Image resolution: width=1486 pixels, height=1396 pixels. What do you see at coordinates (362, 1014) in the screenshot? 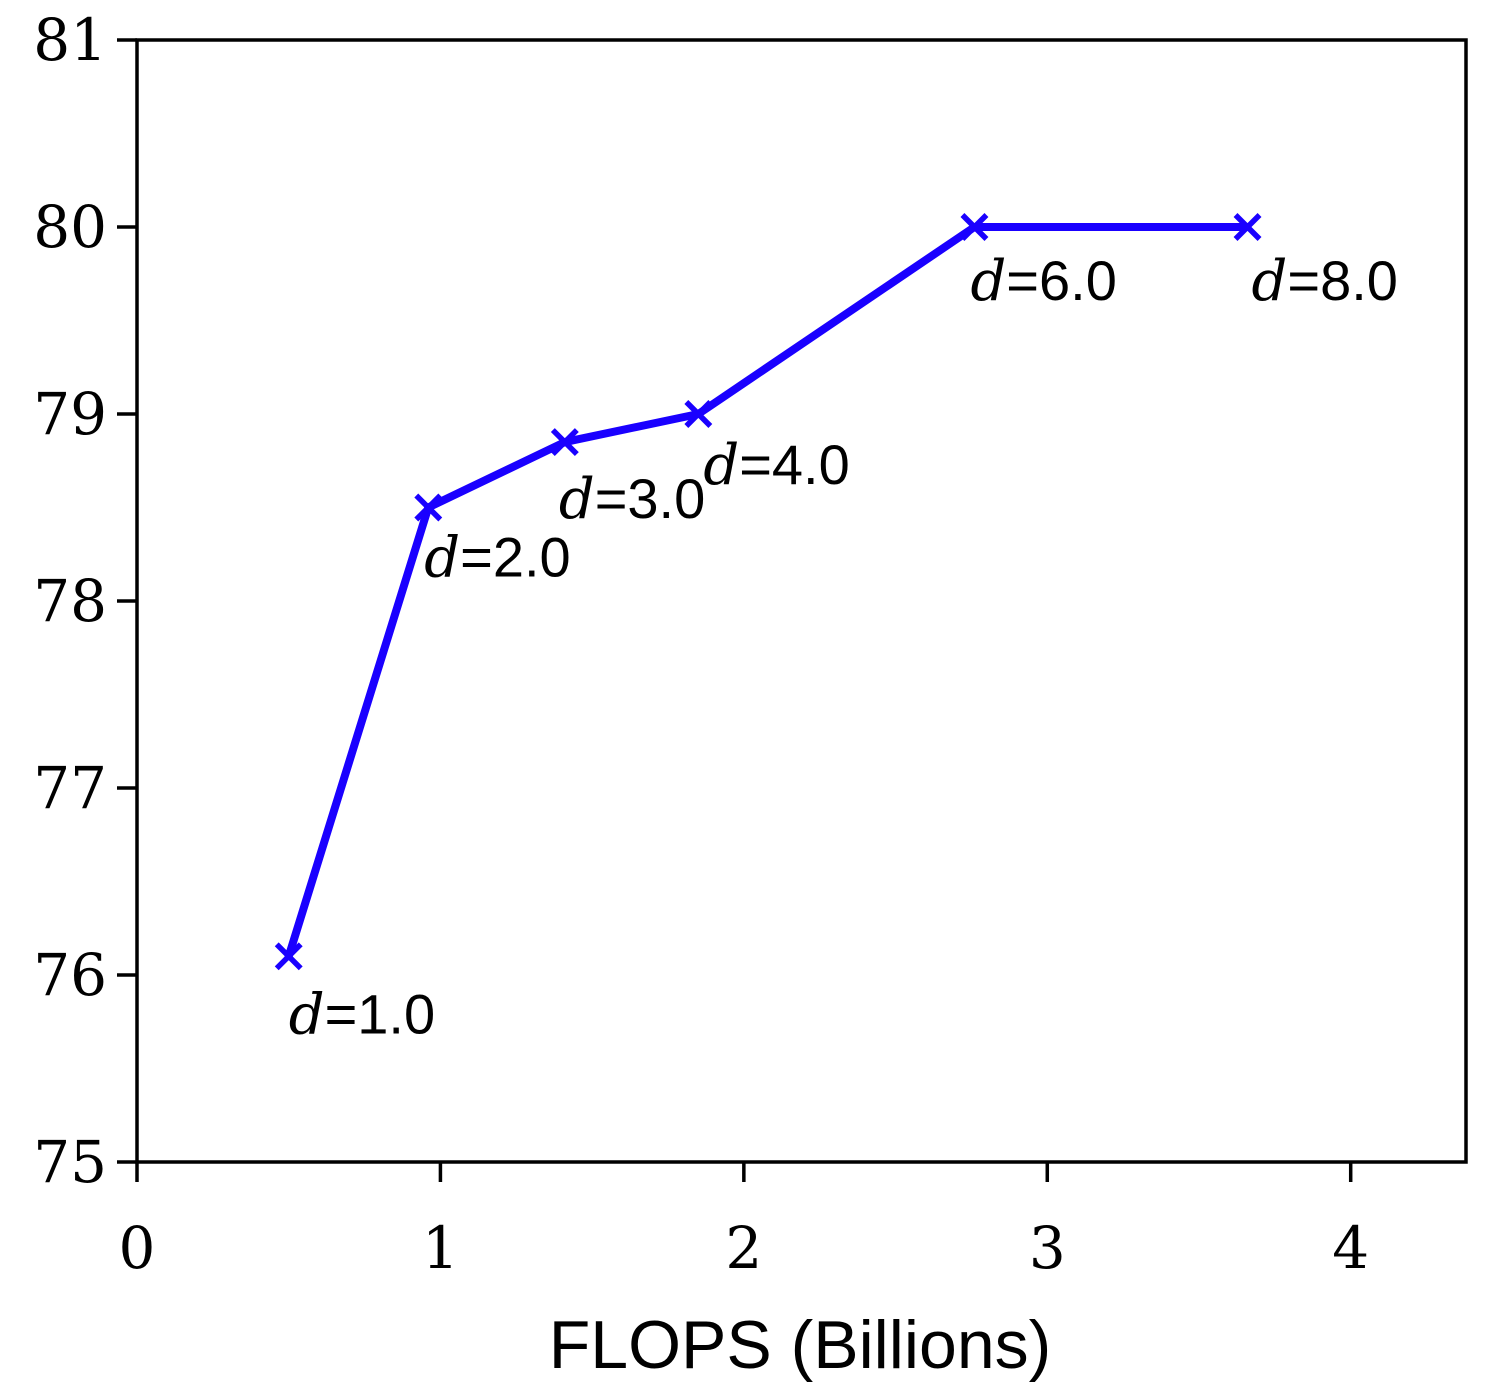
I see `data-point-label: d=1.0` at bounding box center [362, 1014].